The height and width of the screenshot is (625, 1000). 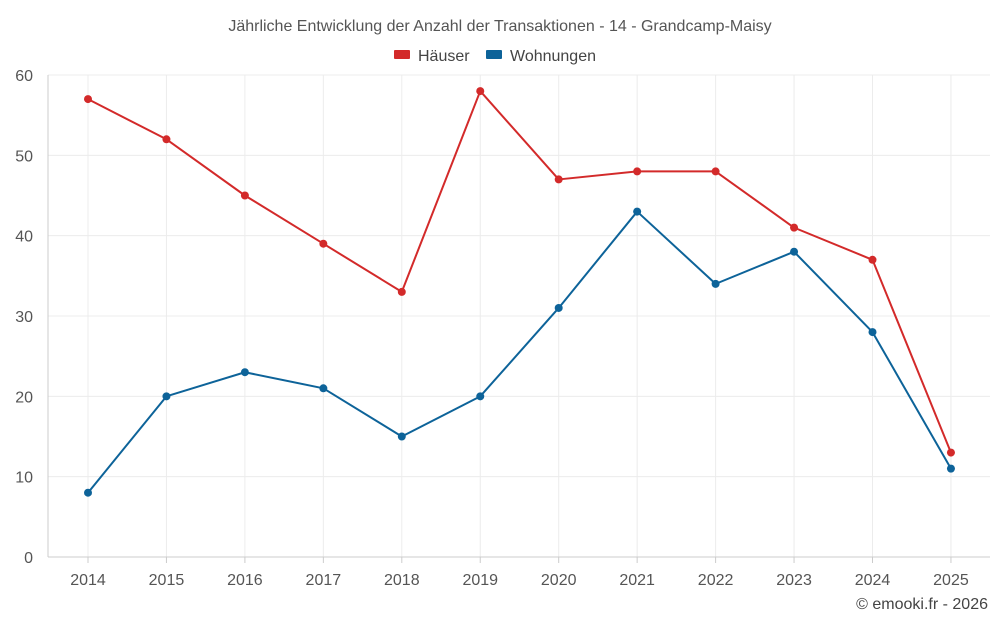 I want to click on legend-item-wohnungen: Wohnungen, so click(x=541, y=56).